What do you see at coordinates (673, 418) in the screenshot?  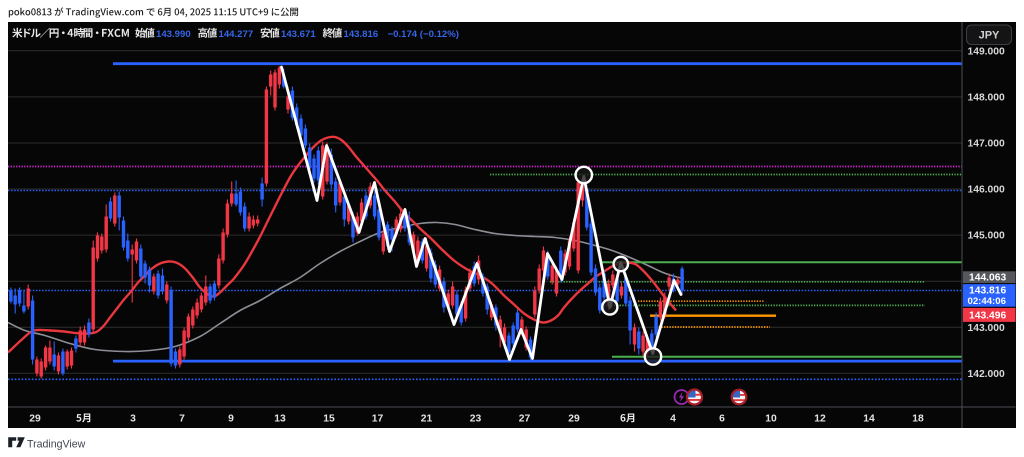 I see `svg-text: 4` at bounding box center [673, 418].